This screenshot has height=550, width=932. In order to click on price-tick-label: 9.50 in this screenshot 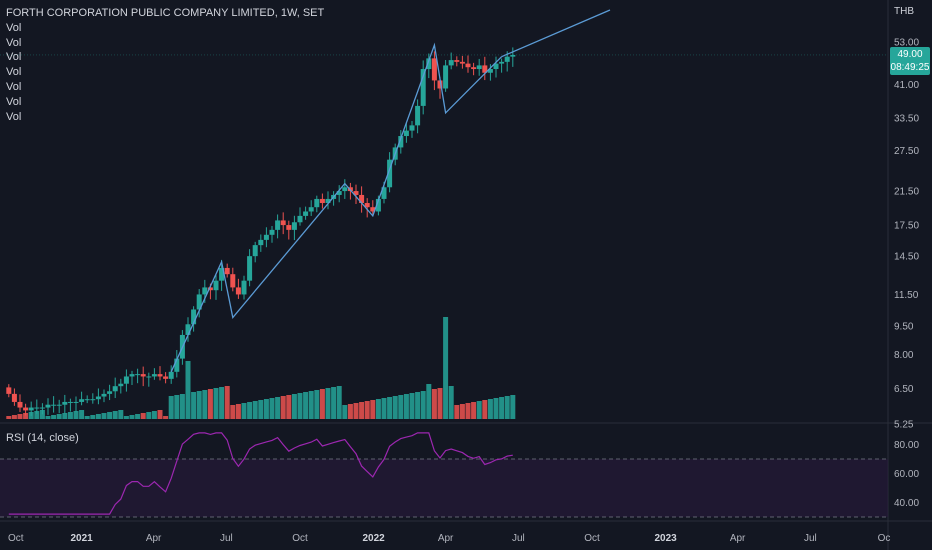, I will do `click(904, 327)`.